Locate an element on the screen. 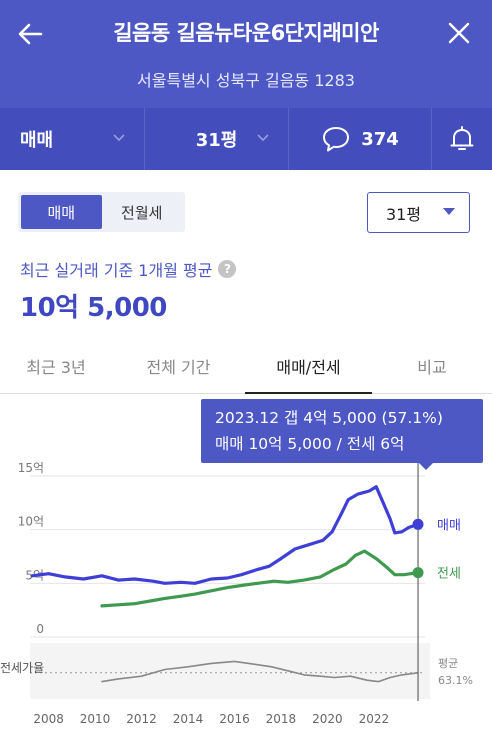 This screenshot has height=739, width=492. tab-recent-3y: 최근 3년 is located at coordinates (56, 367).